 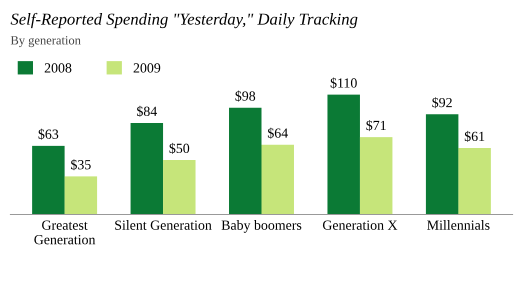 What do you see at coordinates (179, 148) in the screenshot?
I see `data-label: $50` at bounding box center [179, 148].